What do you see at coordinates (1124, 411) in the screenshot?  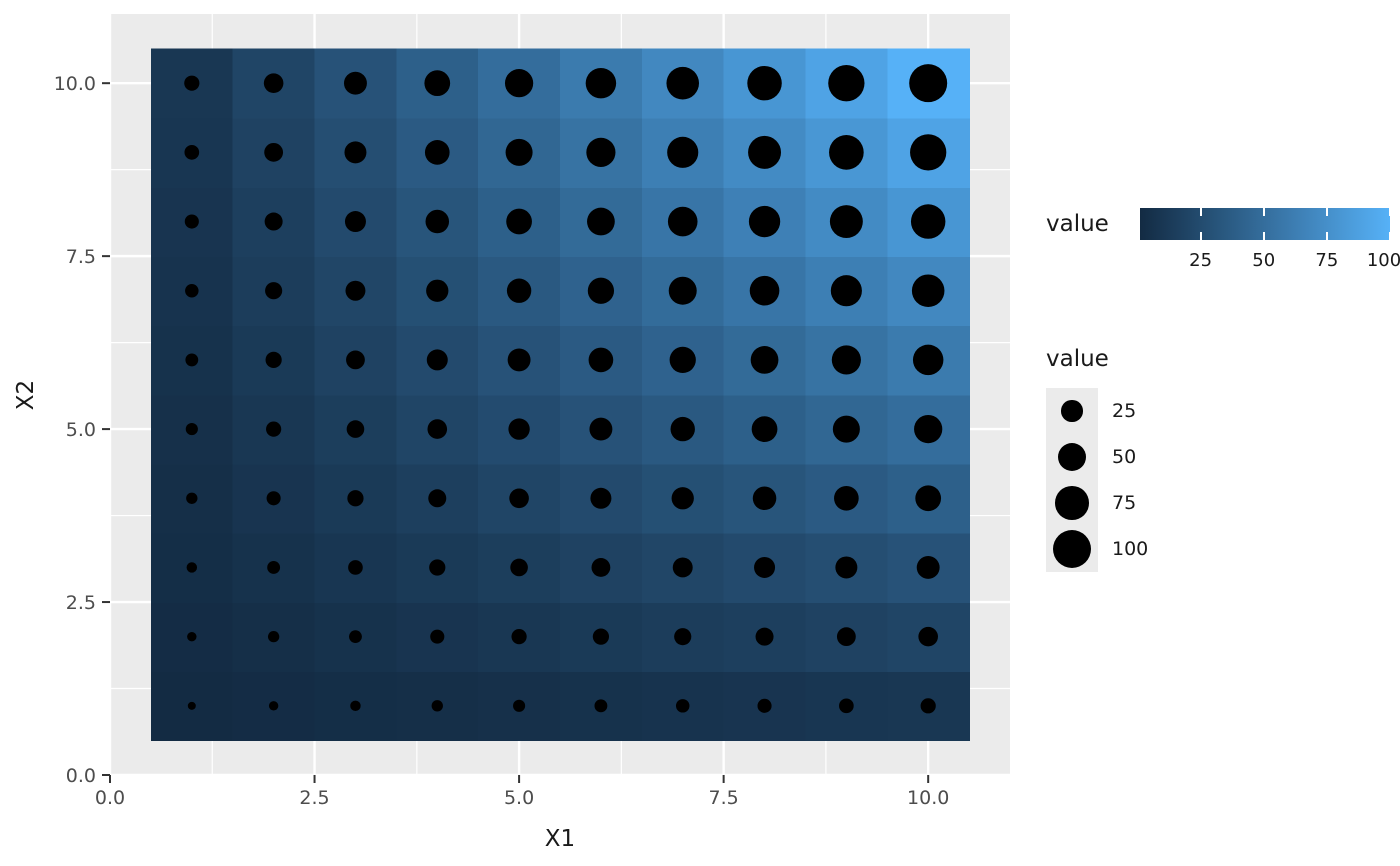 I see `size-legend-label: 25` at bounding box center [1124, 411].